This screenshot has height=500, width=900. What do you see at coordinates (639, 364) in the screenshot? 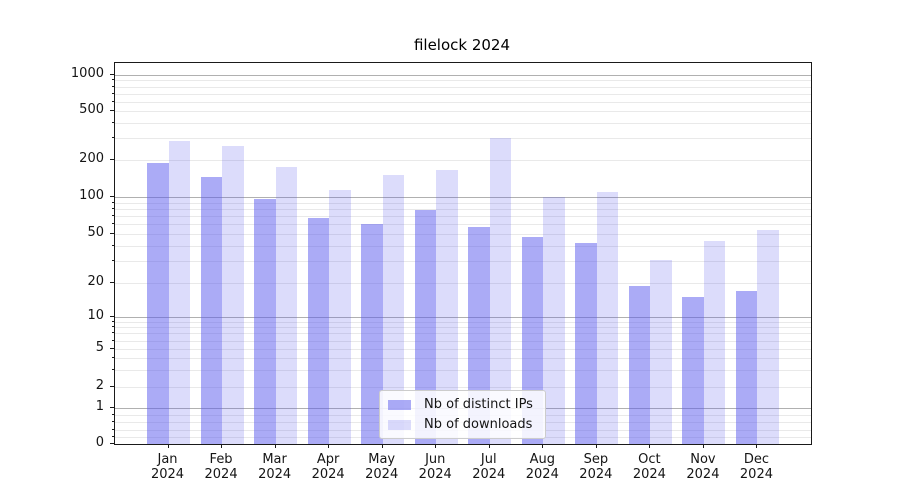
I see `bar-distinct-ips-oct-2024` at bounding box center [639, 364].